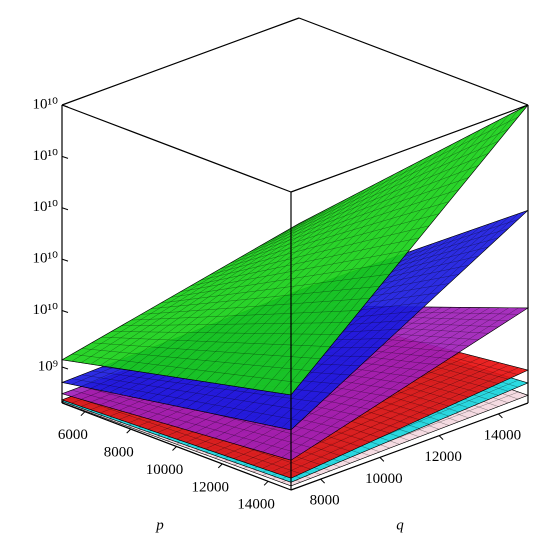  What do you see at coordinates (400, 525) in the screenshot?
I see `y-axis-label: q` at bounding box center [400, 525].